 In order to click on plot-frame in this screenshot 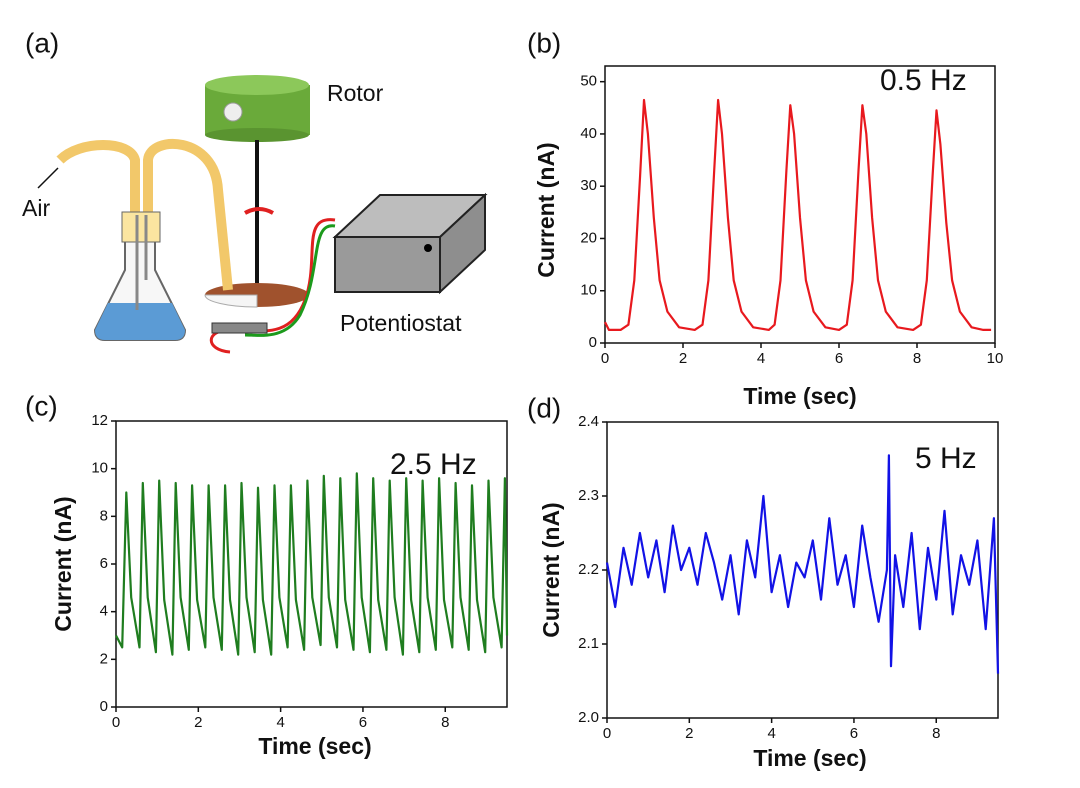, I will do `click(800, 204)`.